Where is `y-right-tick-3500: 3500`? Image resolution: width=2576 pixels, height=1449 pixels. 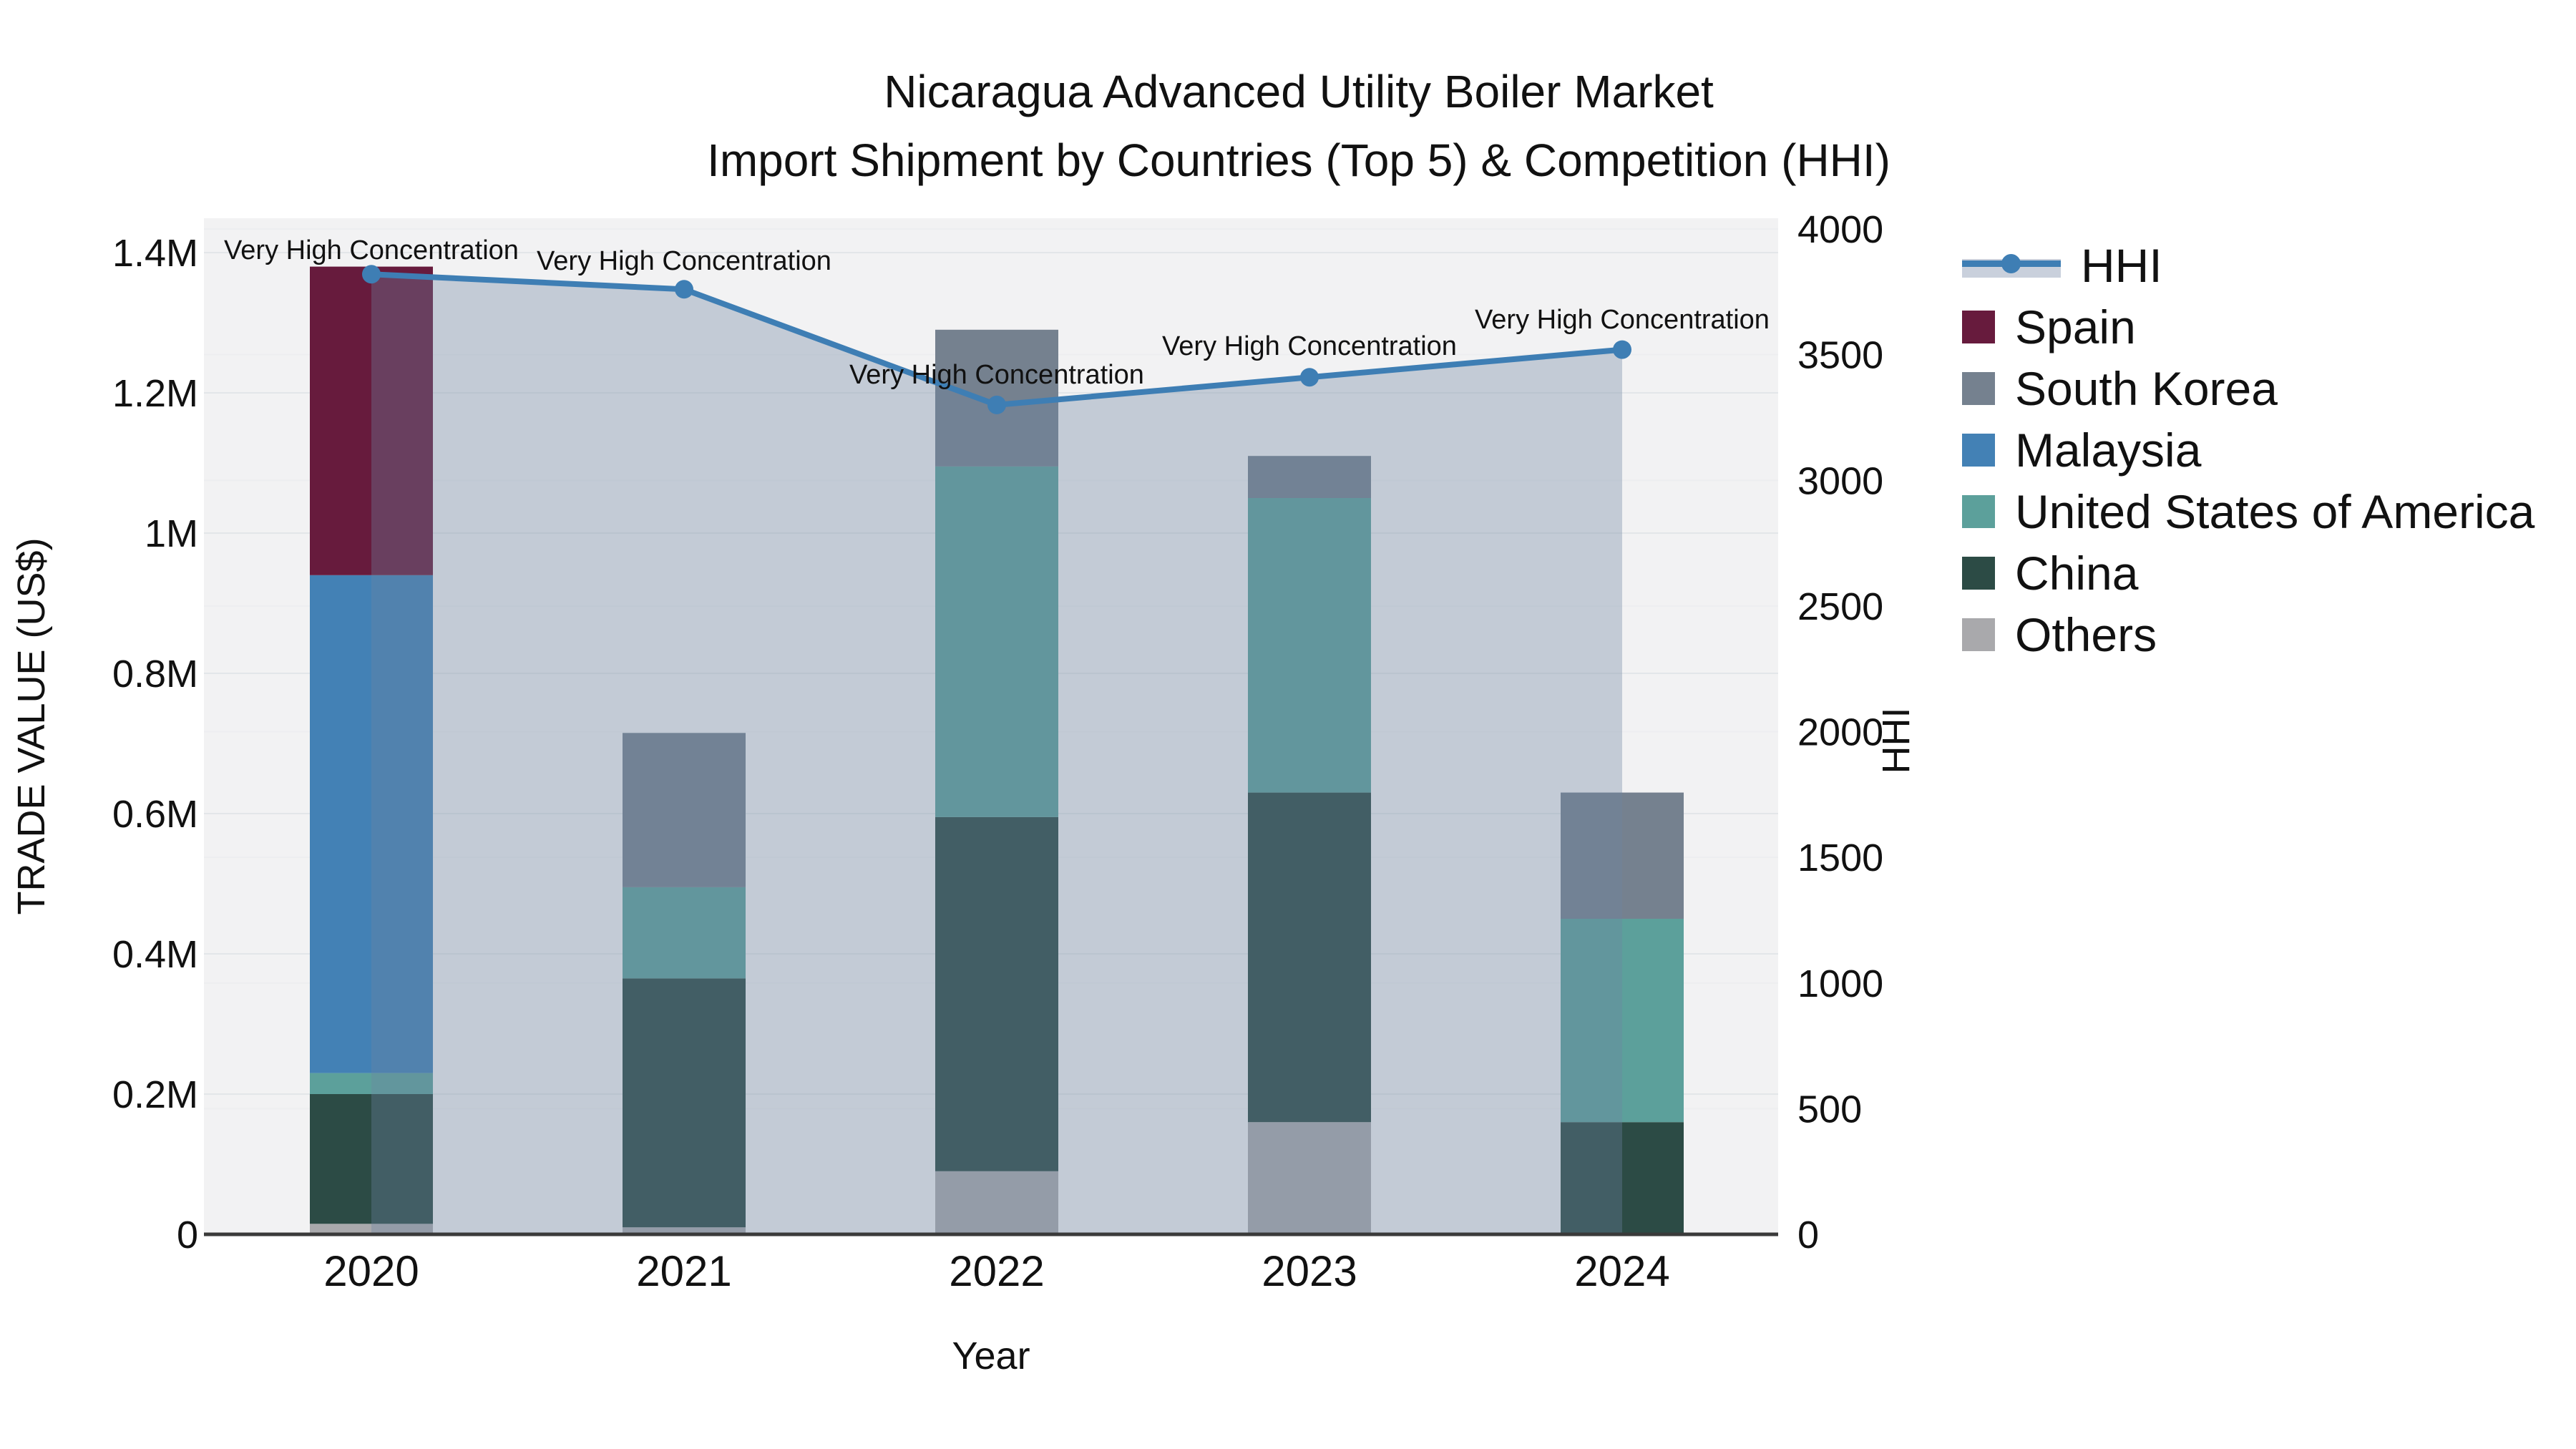 y-right-tick-3500: 3500 is located at coordinates (1840, 355).